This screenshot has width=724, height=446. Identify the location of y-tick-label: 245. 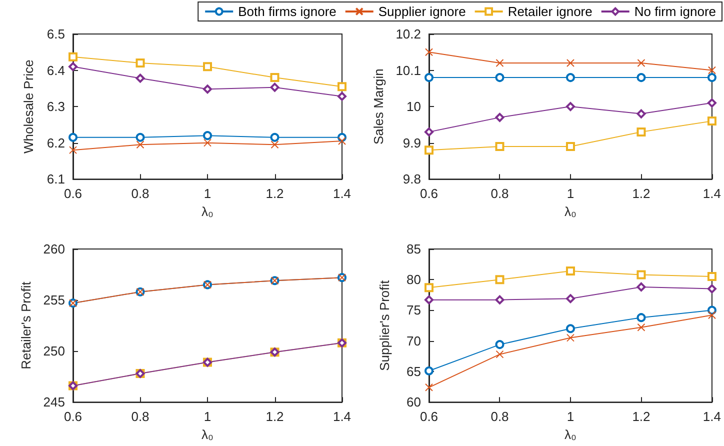
(54, 402).